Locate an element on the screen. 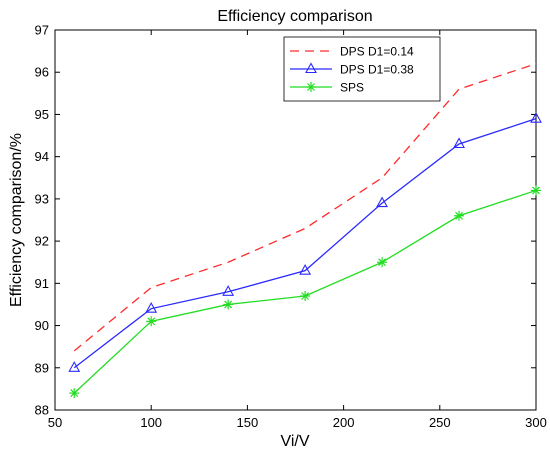 This screenshot has width=550, height=458. legend: DPS D1=0.14 DPS D1=0.38 SPS is located at coordinates (362, 69).